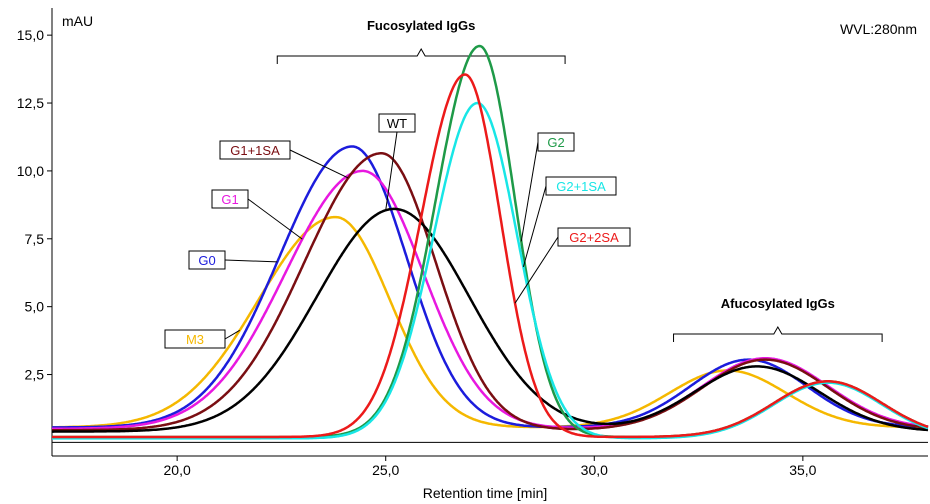 The height and width of the screenshot is (504, 930). Describe the element at coordinates (35, 307) in the screenshot. I see `y-tick-label: 5,0` at that location.